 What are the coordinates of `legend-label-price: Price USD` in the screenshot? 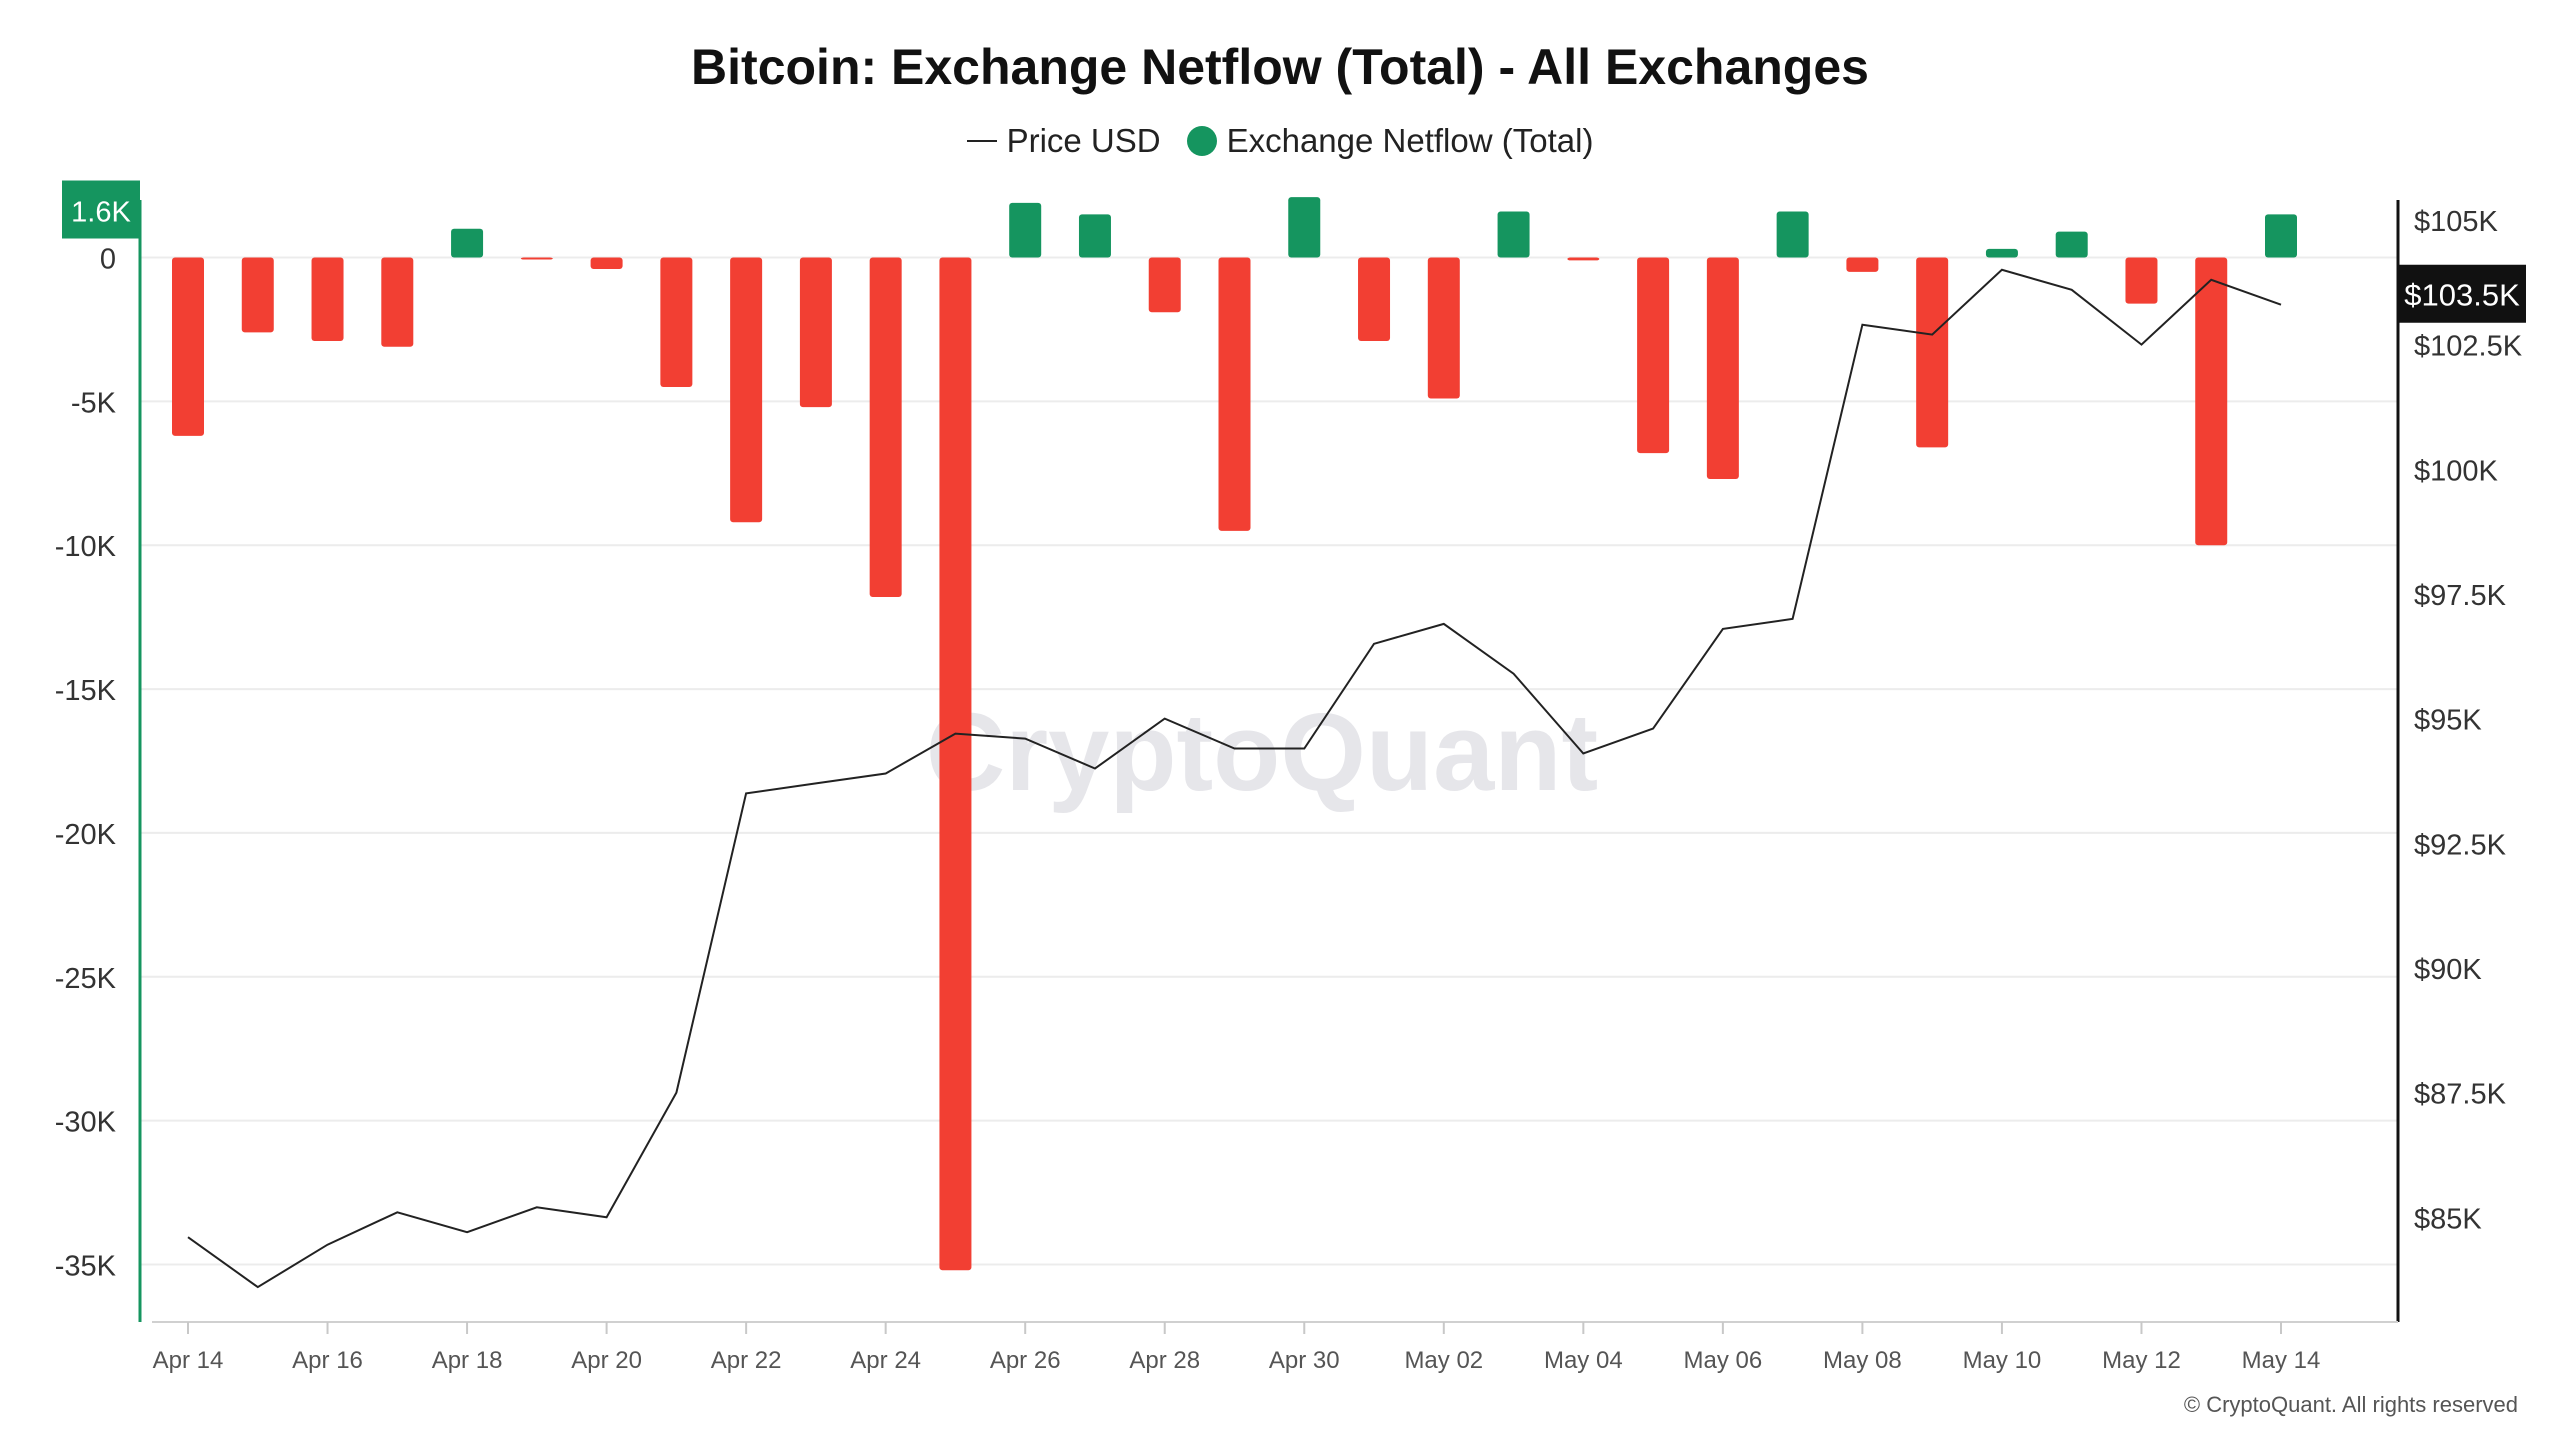 It's located at (1083, 140).